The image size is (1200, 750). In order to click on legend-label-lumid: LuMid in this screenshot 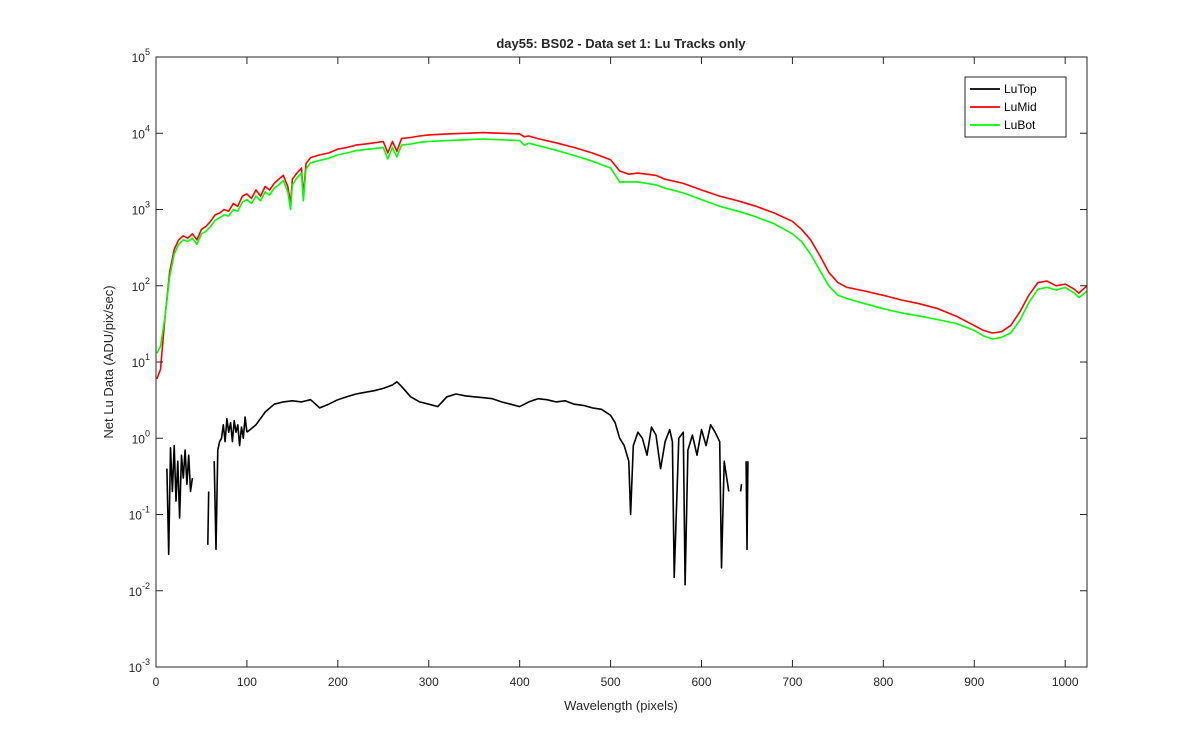, I will do `click(1020, 107)`.